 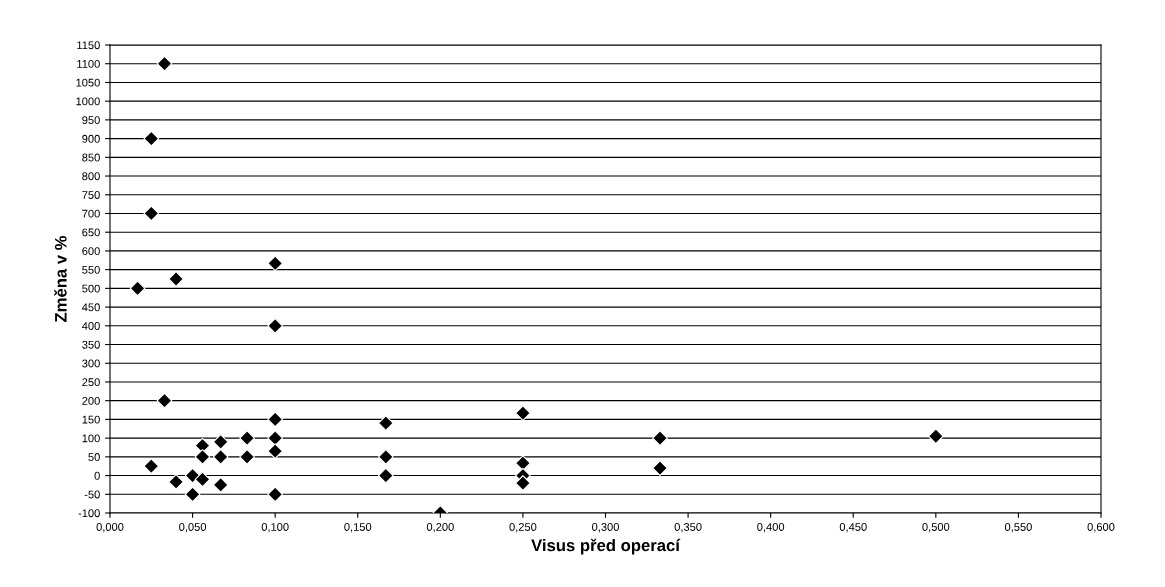 What do you see at coordinates (1018, 528) in the screenshot?
I see `x-tick-label: 0,550` at bounding box center [1018, 528].